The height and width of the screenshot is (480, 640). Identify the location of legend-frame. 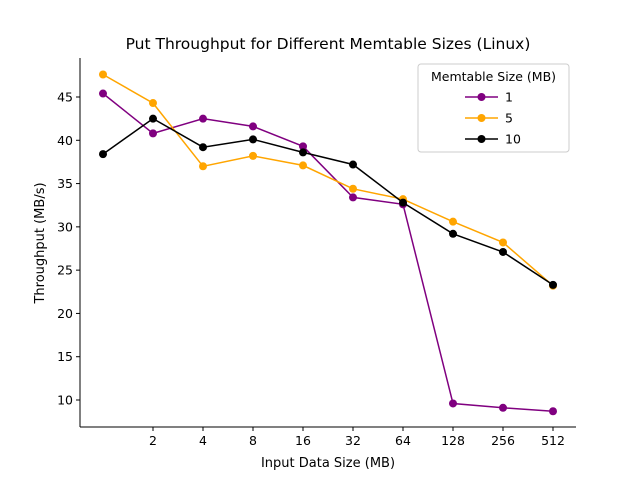
(493, 108).